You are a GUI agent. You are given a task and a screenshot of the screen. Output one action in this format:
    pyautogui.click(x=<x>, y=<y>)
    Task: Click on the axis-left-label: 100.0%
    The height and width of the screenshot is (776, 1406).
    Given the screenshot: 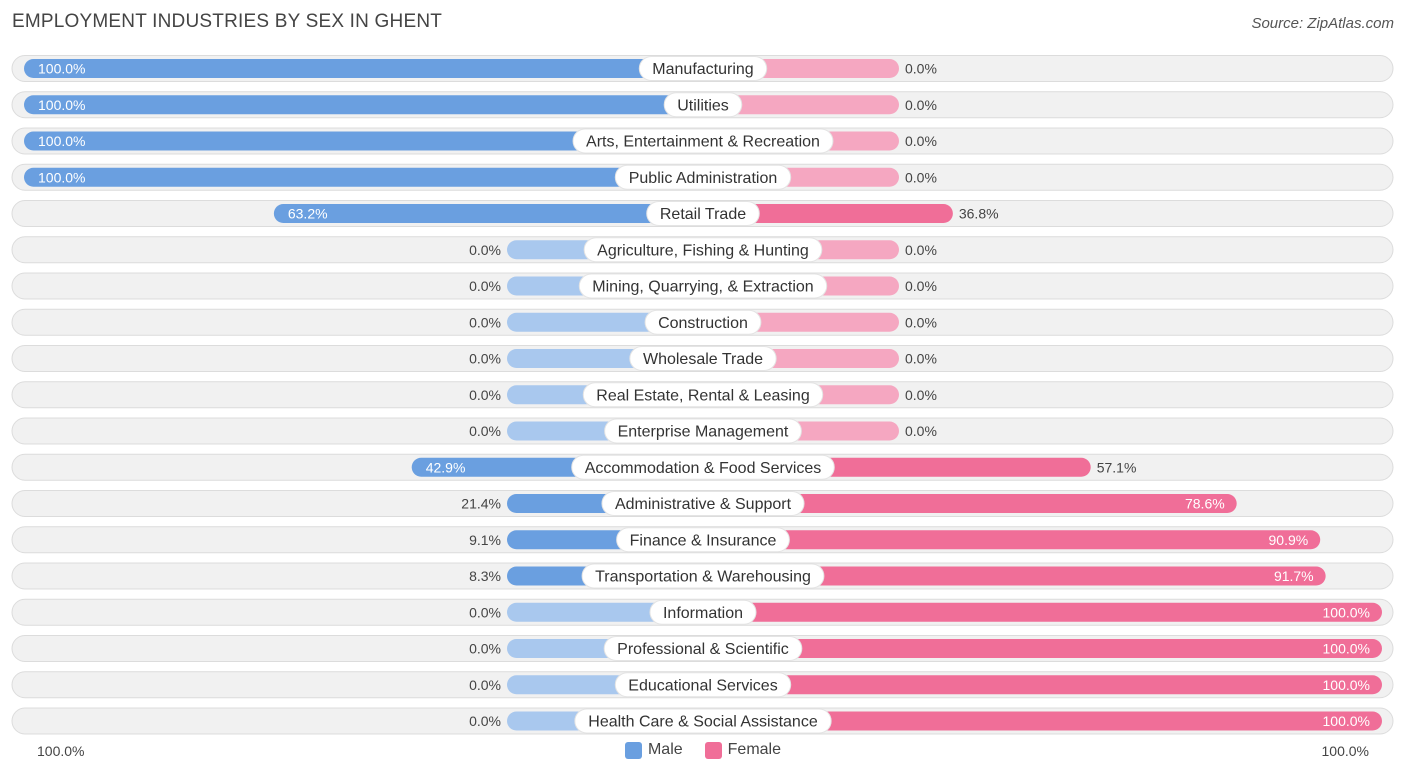 What is the action you would take?
    pyautogui.click(x=61, y=751)
    